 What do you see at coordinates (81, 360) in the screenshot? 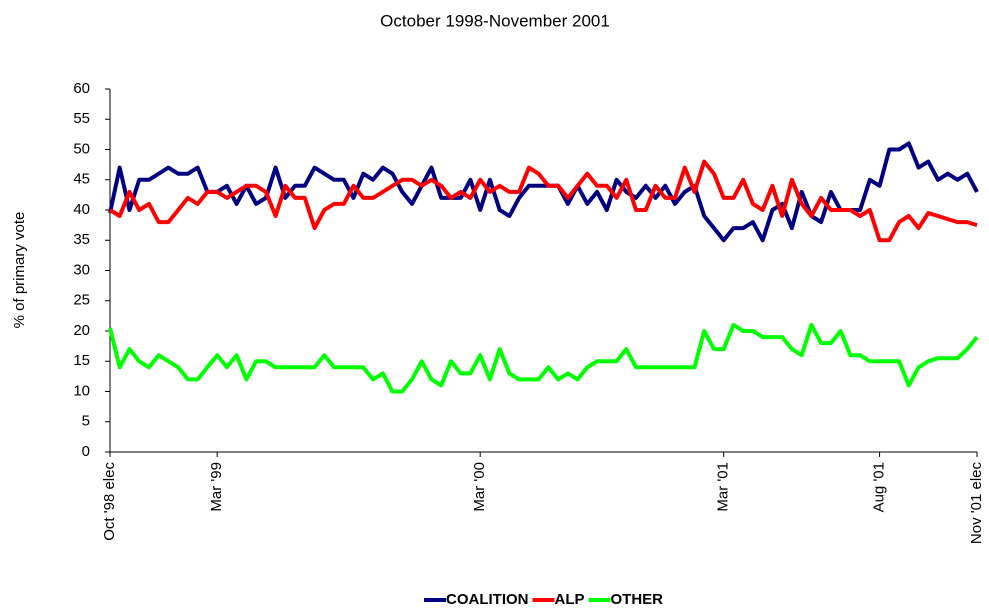
I see `y-tick-label: 15` at bounding box center [81, 360].